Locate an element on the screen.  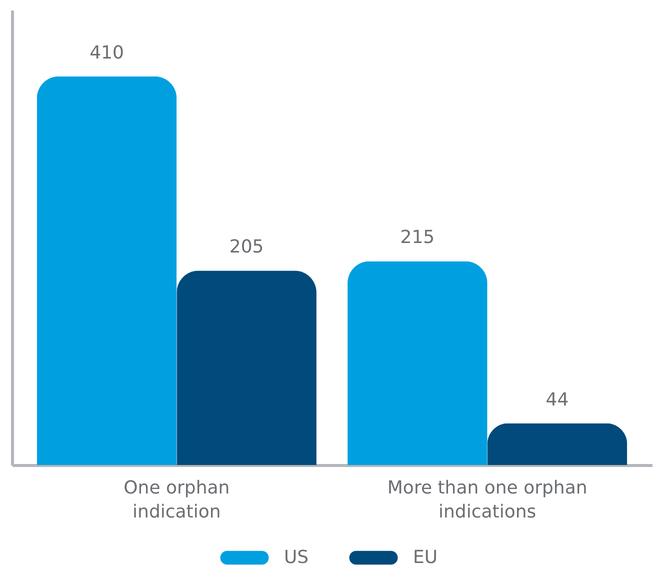
legend-label: US is located at coordinates (296, 557).